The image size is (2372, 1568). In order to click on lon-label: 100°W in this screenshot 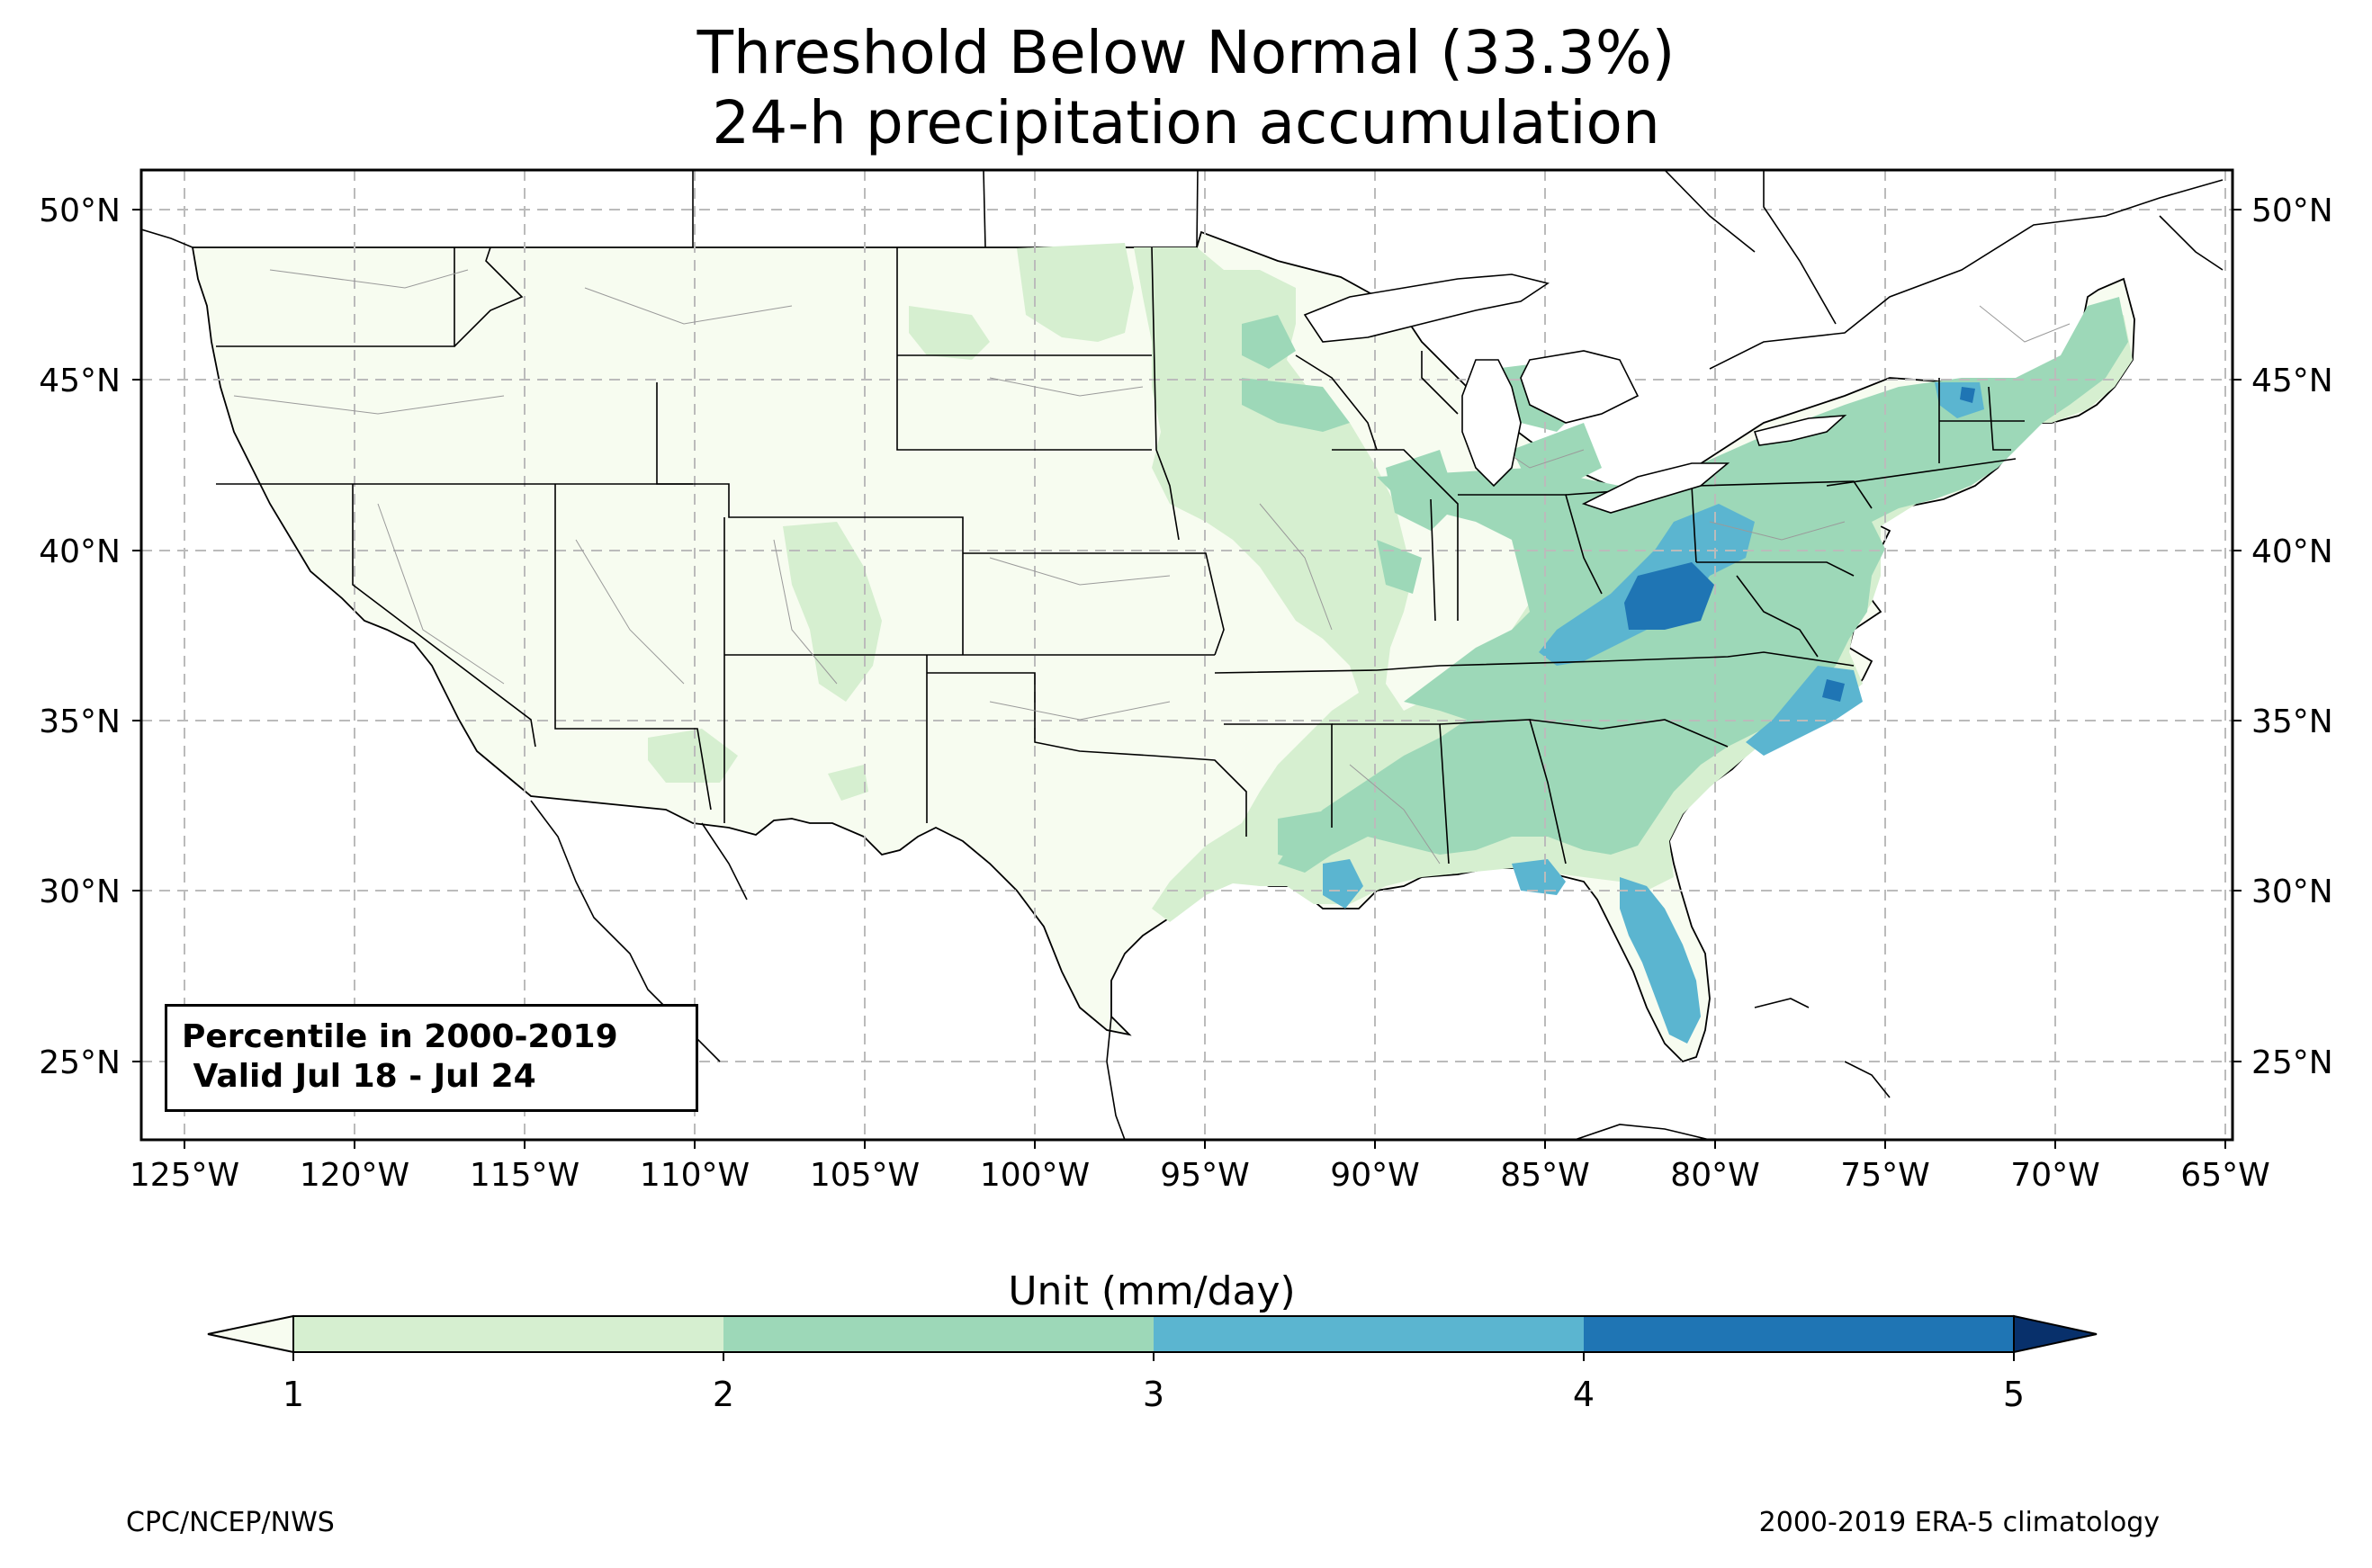, I will do `click(1035, 1175)`.